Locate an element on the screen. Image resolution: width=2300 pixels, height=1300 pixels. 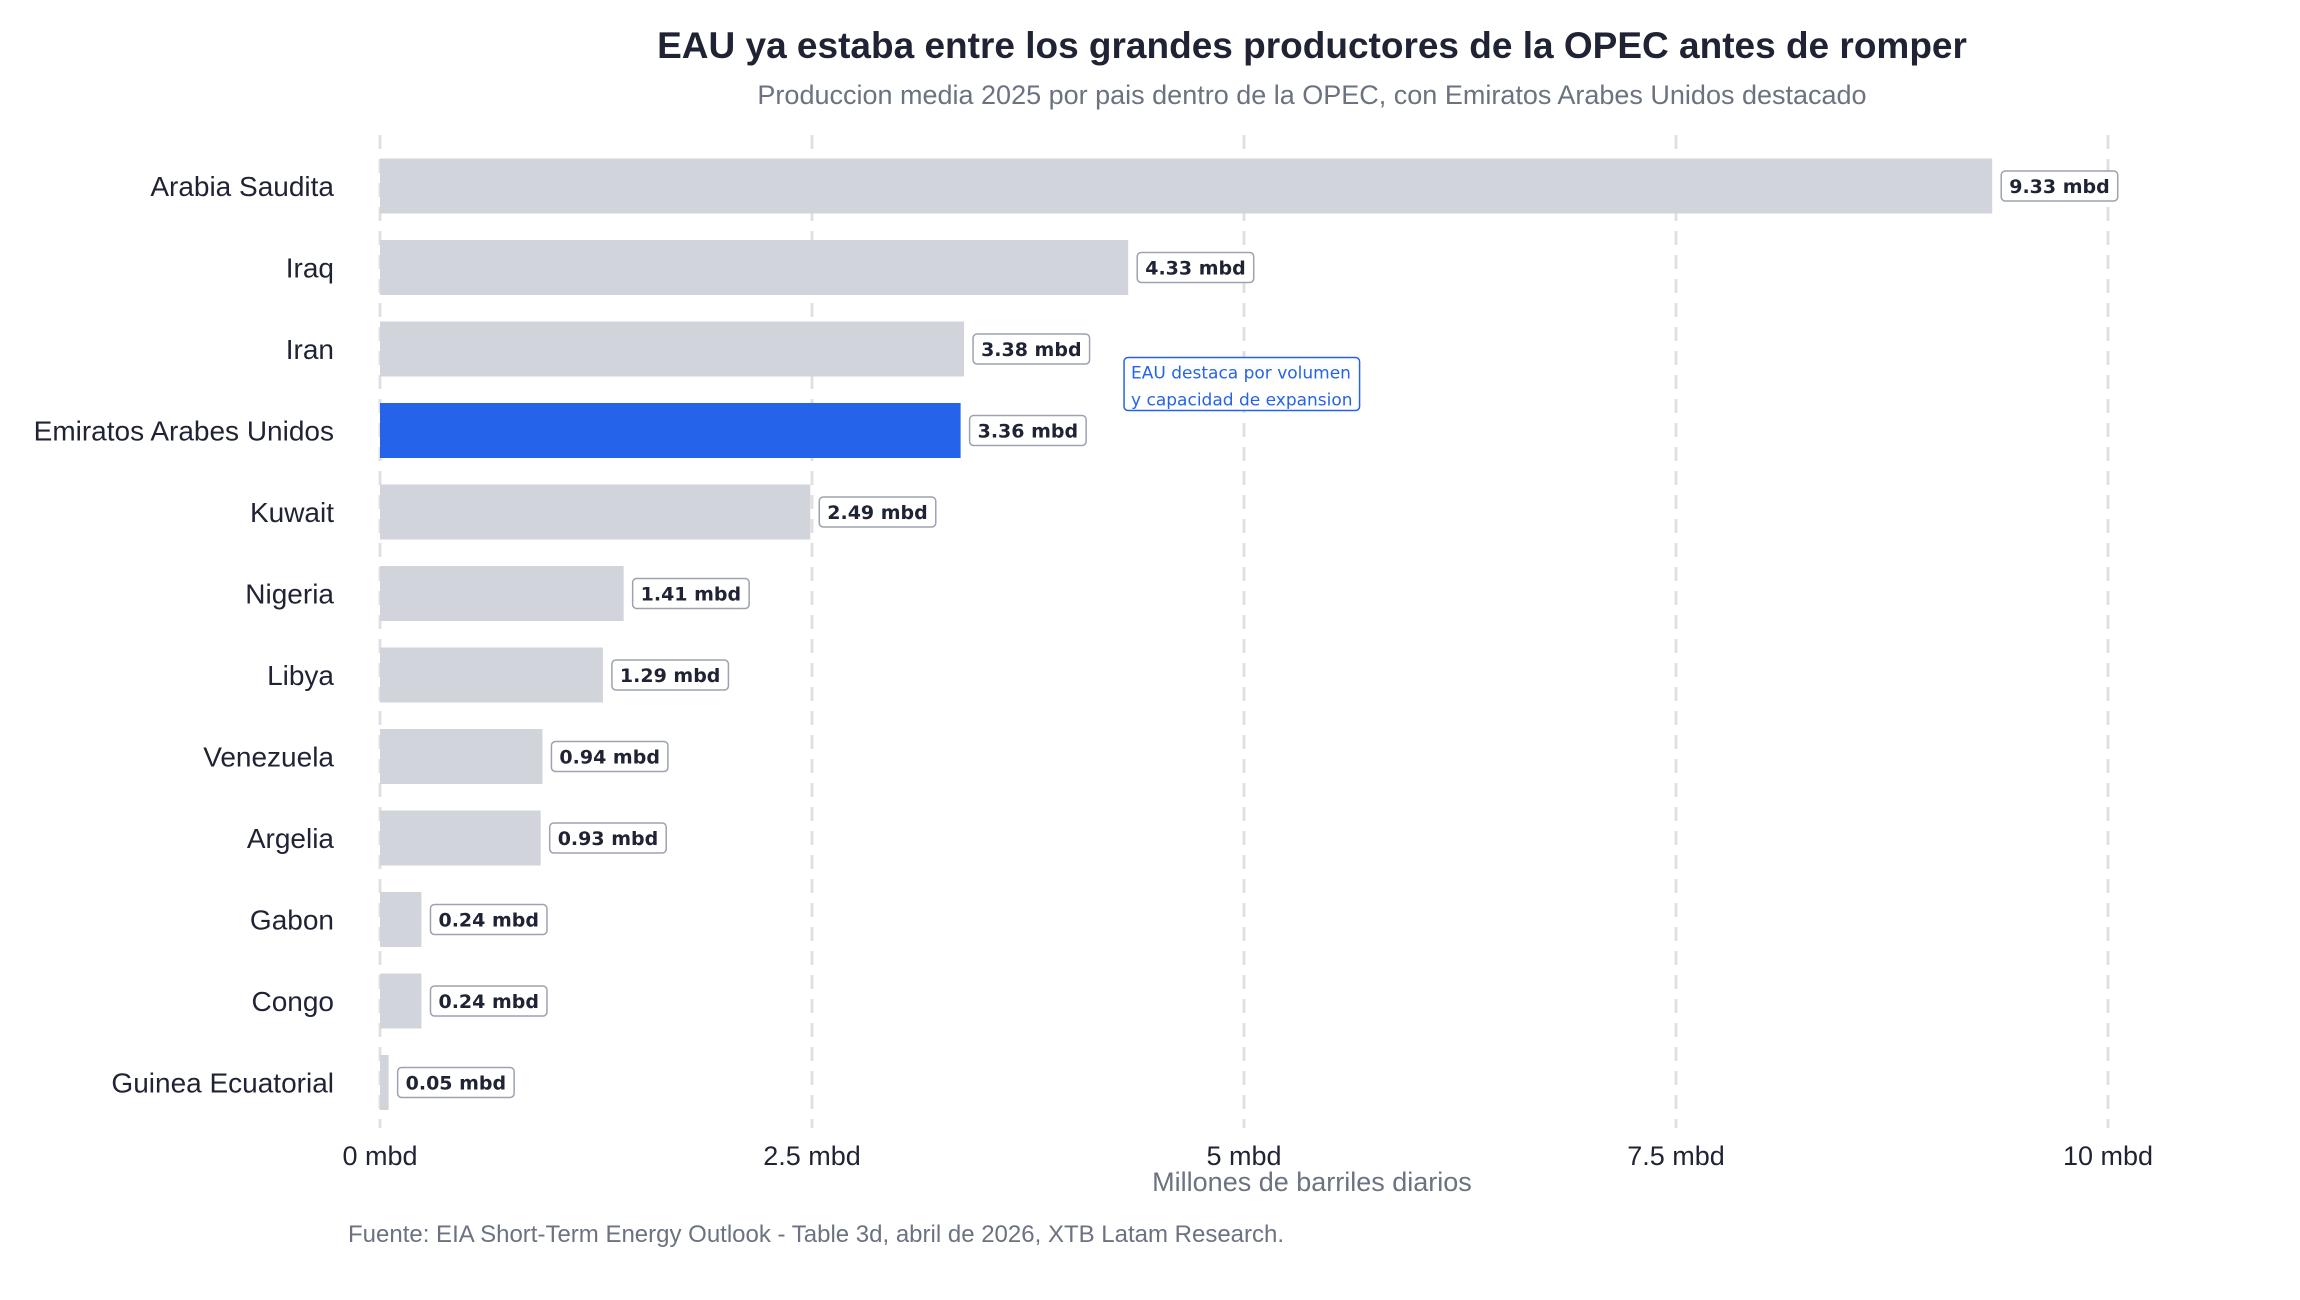
bar-highlight is located at coordinates (670, 430).